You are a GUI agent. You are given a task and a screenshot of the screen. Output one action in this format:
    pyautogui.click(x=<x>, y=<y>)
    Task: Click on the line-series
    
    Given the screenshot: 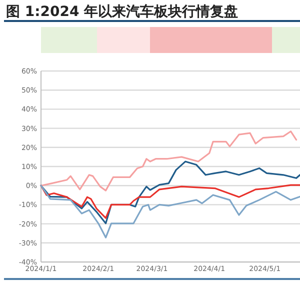 What is the action you would take?
    pyautogui.click(x=170, y=201)
    